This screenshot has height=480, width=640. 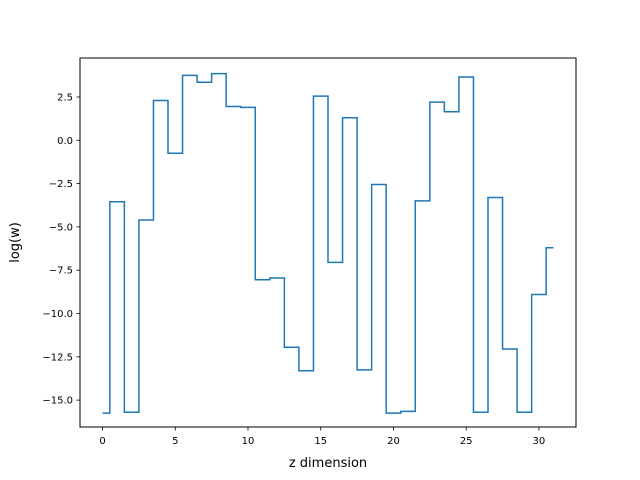 What do you see at coordinates (175, 441) in the screenshot?
I see `x-tick-label: 5` at bounding box center [175, 441].